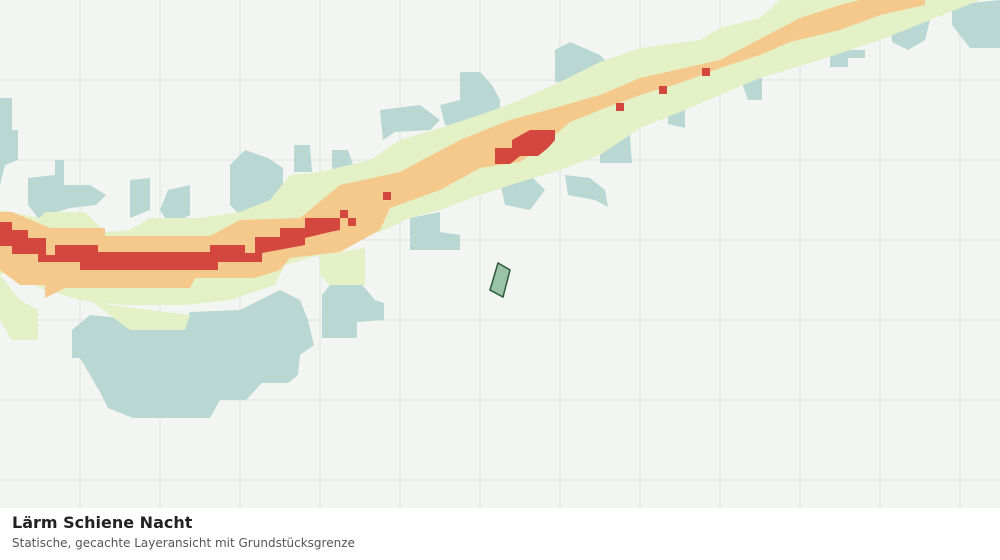  I want to click on map-title: Lärm Schiene Nacht, so click(102, 522).